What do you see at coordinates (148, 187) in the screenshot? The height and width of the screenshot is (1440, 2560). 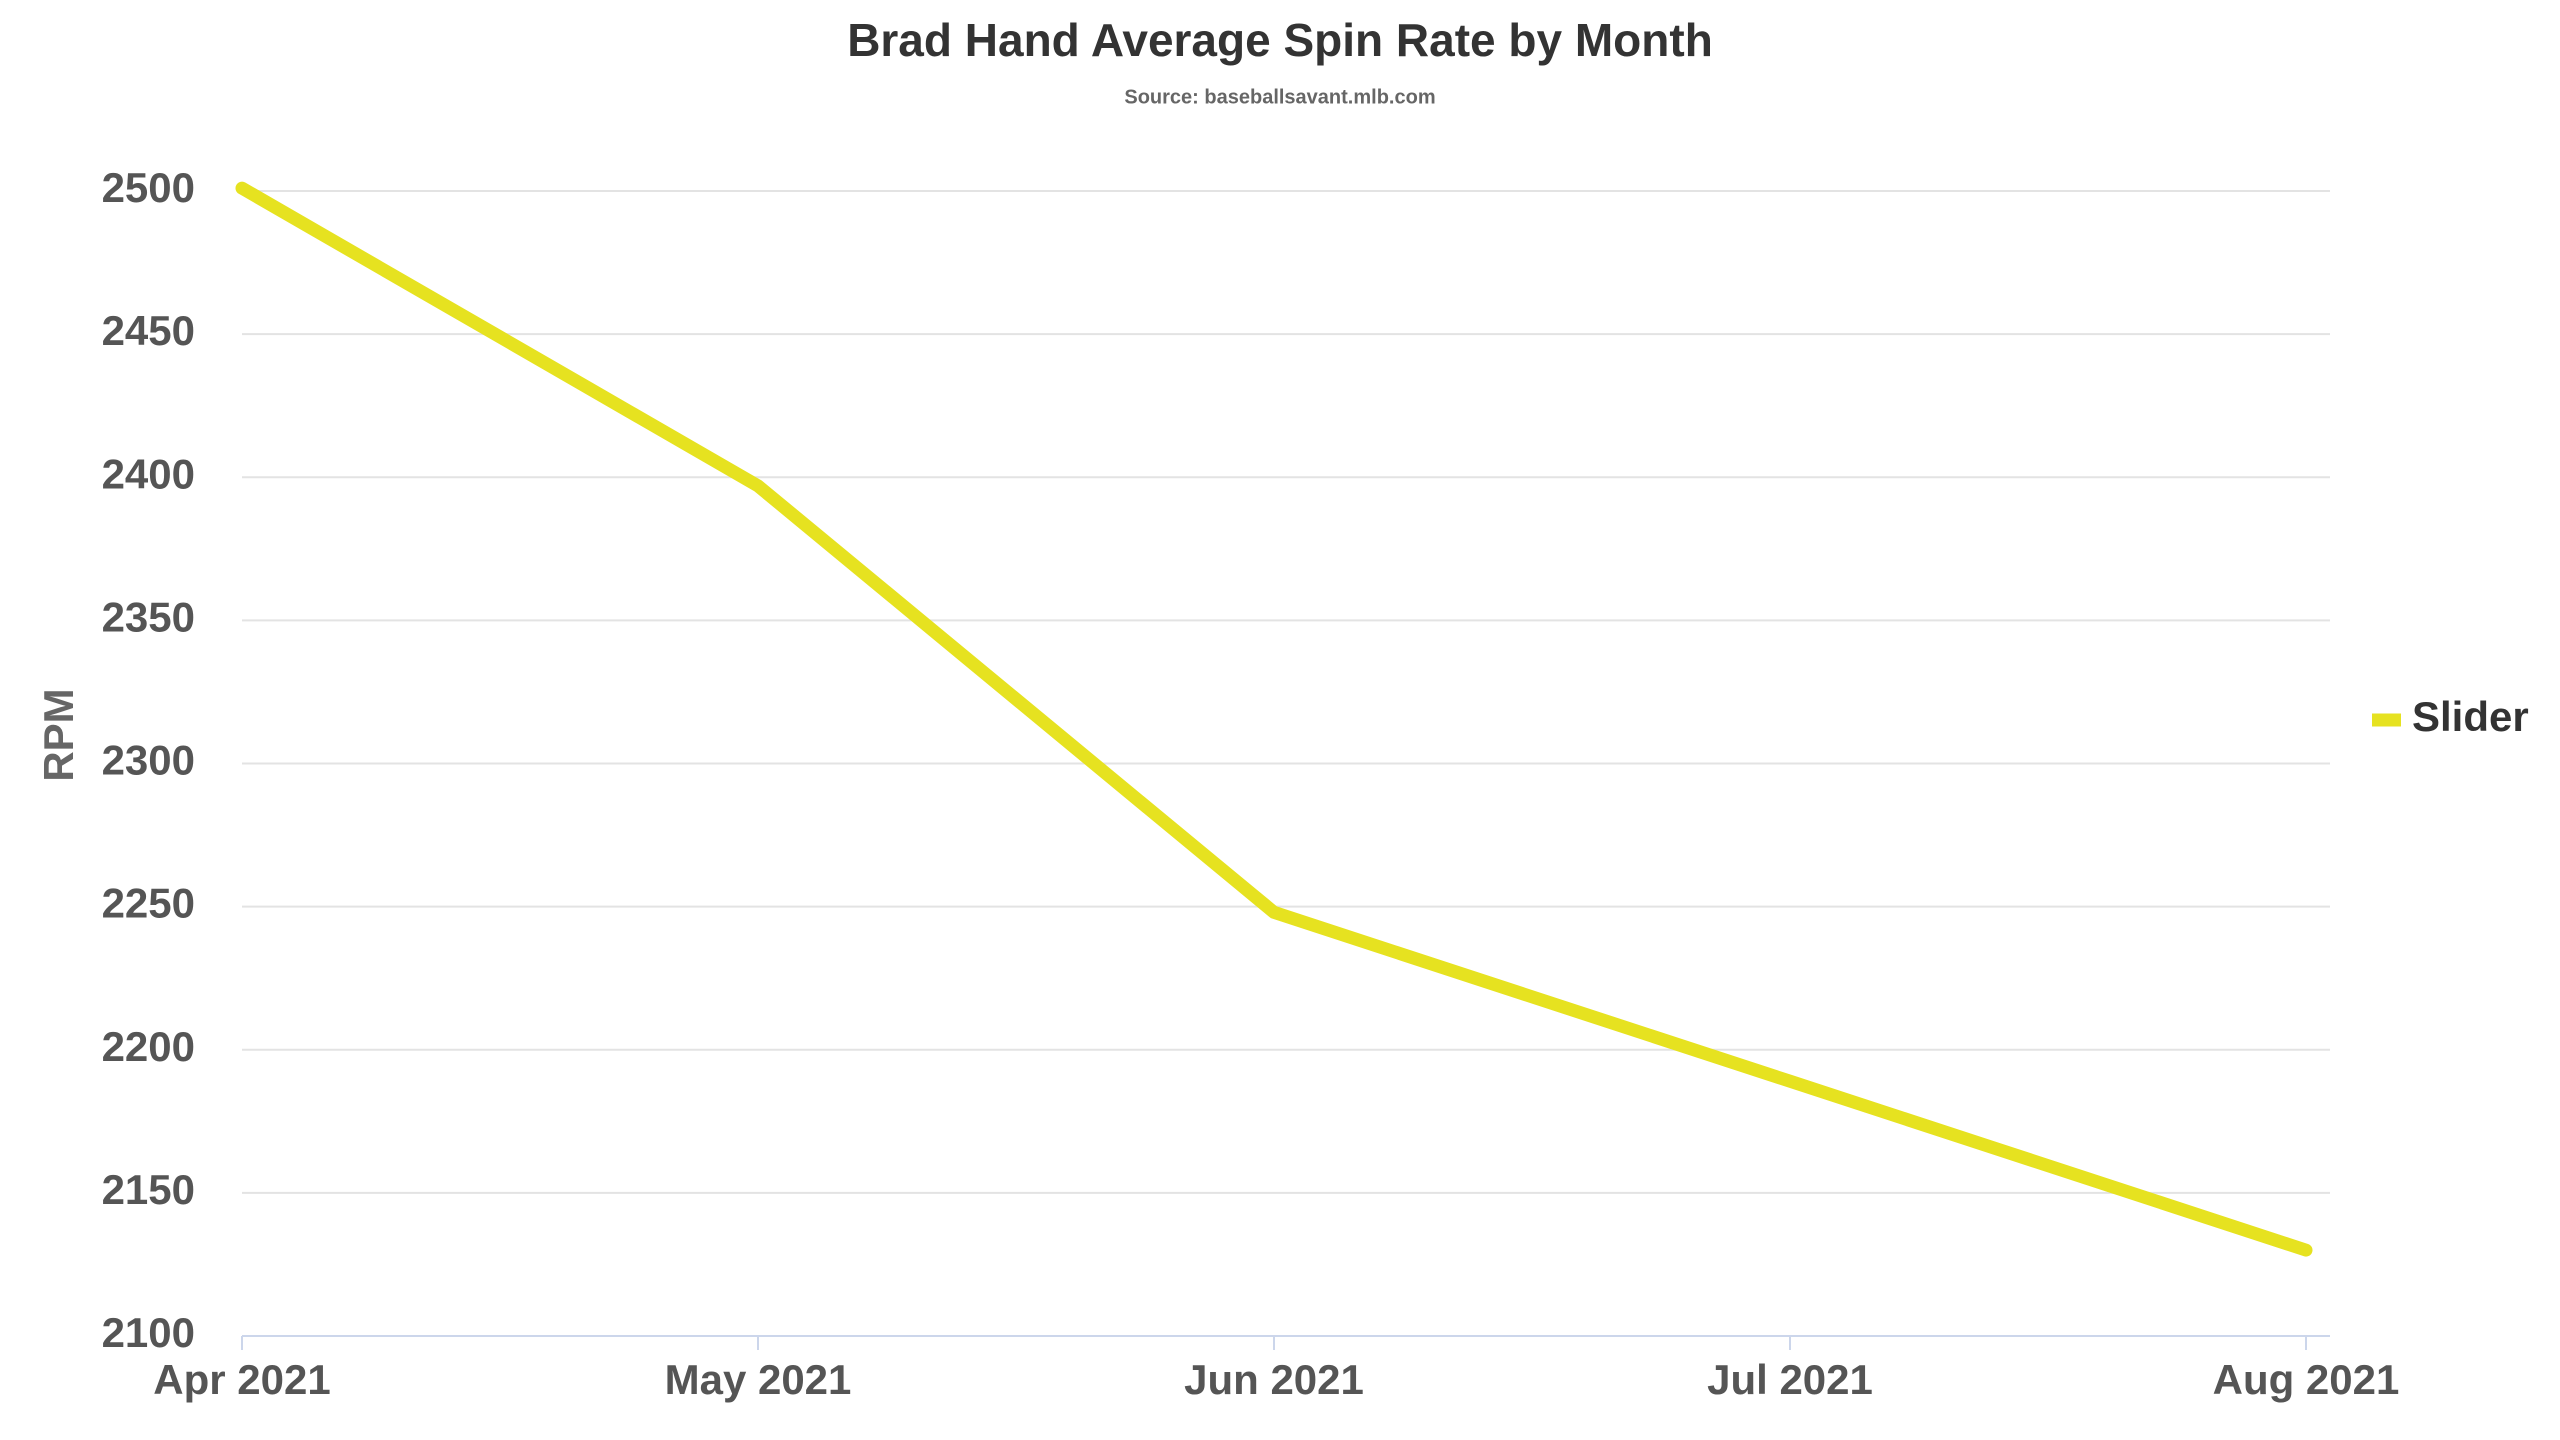 I see `y-tick-label: 2500` at bounding box center [148, 187].